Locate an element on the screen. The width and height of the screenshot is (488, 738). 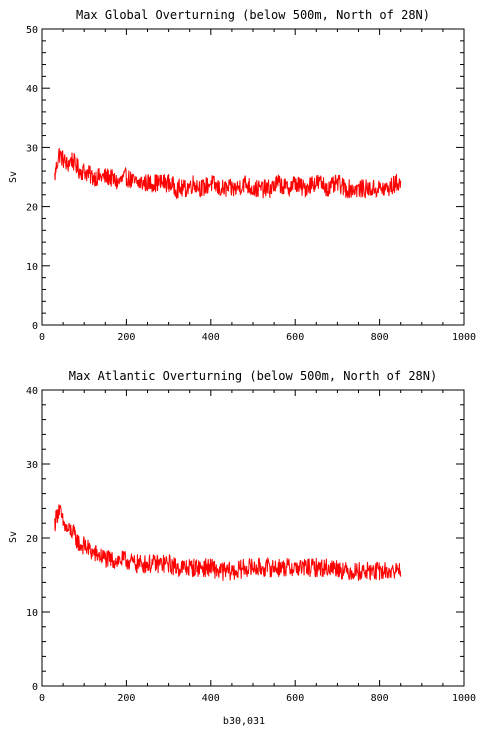
y-tick-label: 50 is located at coordinates (32, 30).